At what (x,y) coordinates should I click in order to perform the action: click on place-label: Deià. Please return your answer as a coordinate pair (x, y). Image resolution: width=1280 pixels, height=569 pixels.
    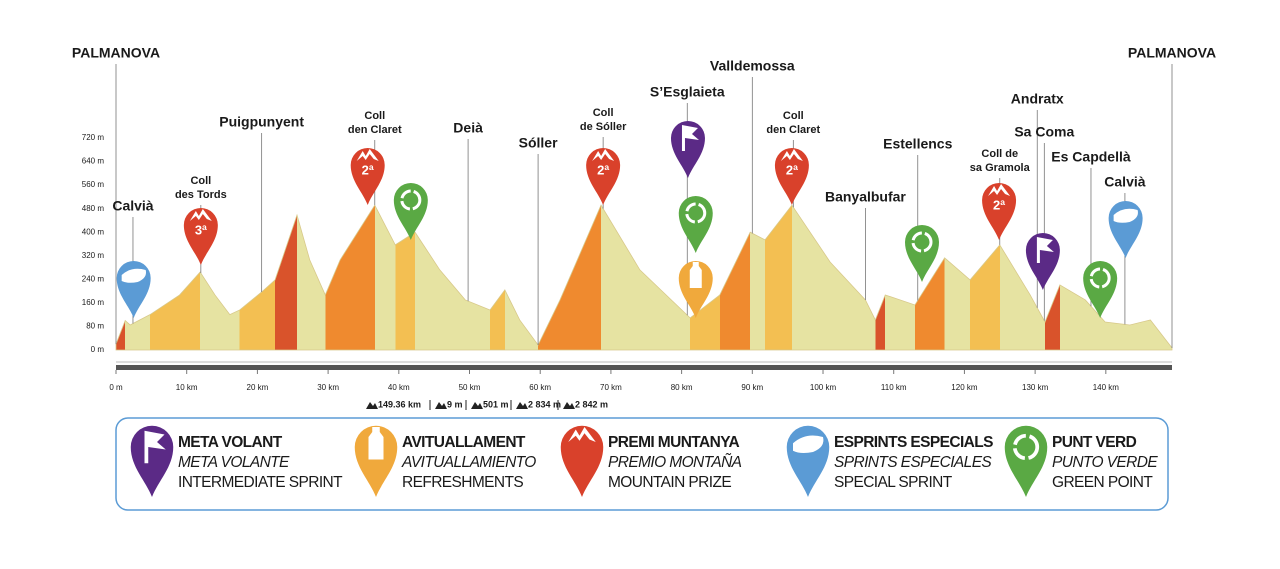
    Looking at the image, I should click on (468, 128).